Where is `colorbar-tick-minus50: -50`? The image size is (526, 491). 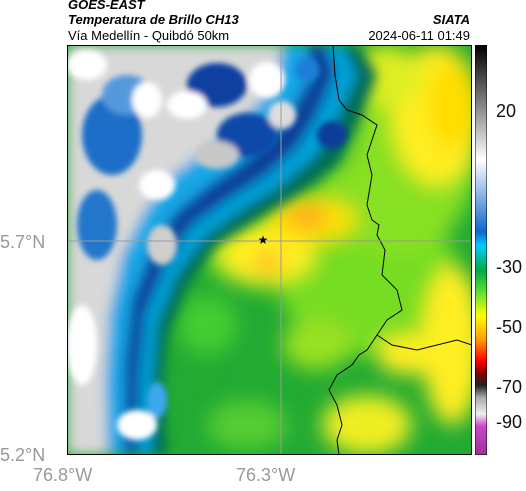
colorbar-tick-minus50: -50 is located at coordinates (509, 327).